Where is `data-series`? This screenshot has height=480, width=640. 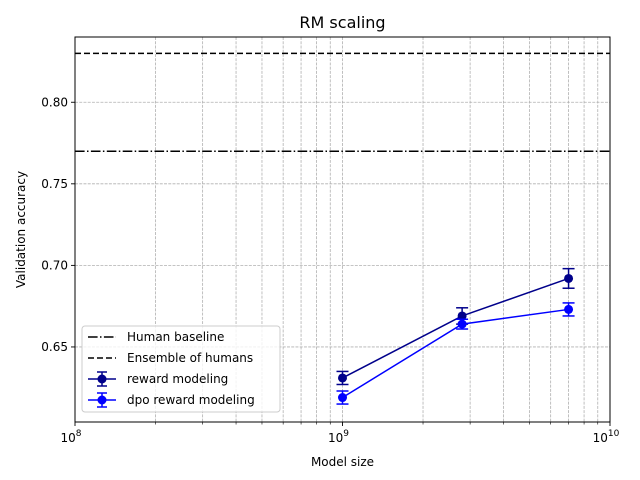 data-series is located at coordinates (455, 336).